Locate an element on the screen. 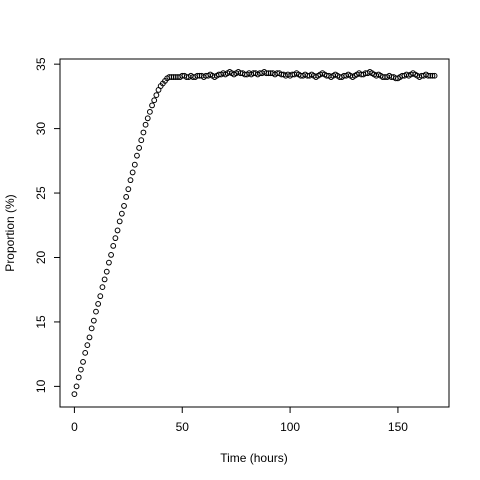  x-tick-label: 0 is located at coordinates (74, 427).